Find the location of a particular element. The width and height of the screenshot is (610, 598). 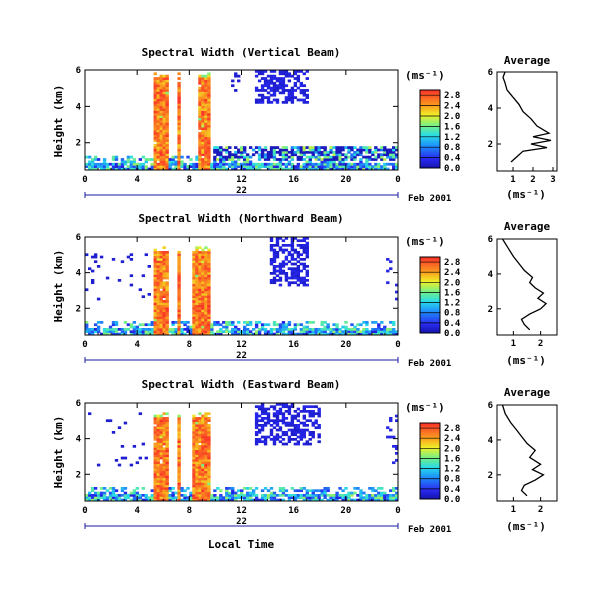

eastward-beam-heatmap is located at coordinates (241, 452).